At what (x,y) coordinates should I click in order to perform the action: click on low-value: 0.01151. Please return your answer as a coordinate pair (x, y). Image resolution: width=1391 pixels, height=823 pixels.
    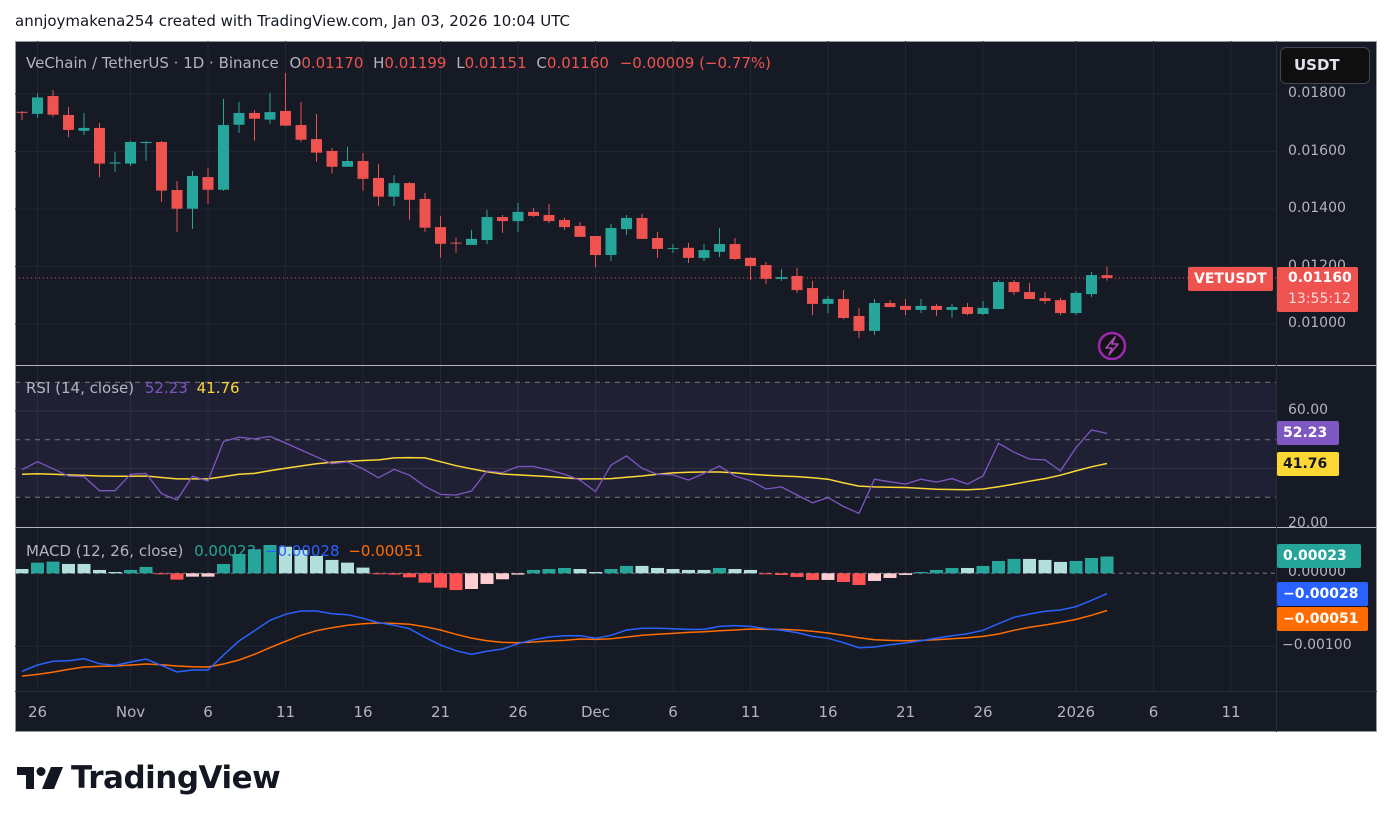
    Looking at the image, I should click on (495, 63).